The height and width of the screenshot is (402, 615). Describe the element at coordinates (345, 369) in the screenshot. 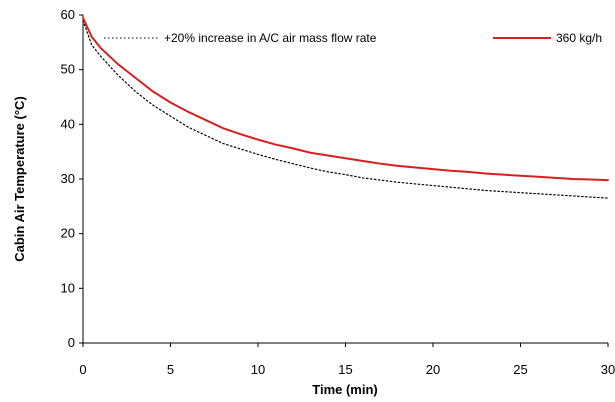

I see `x-tick-label-15: 15` at that location.